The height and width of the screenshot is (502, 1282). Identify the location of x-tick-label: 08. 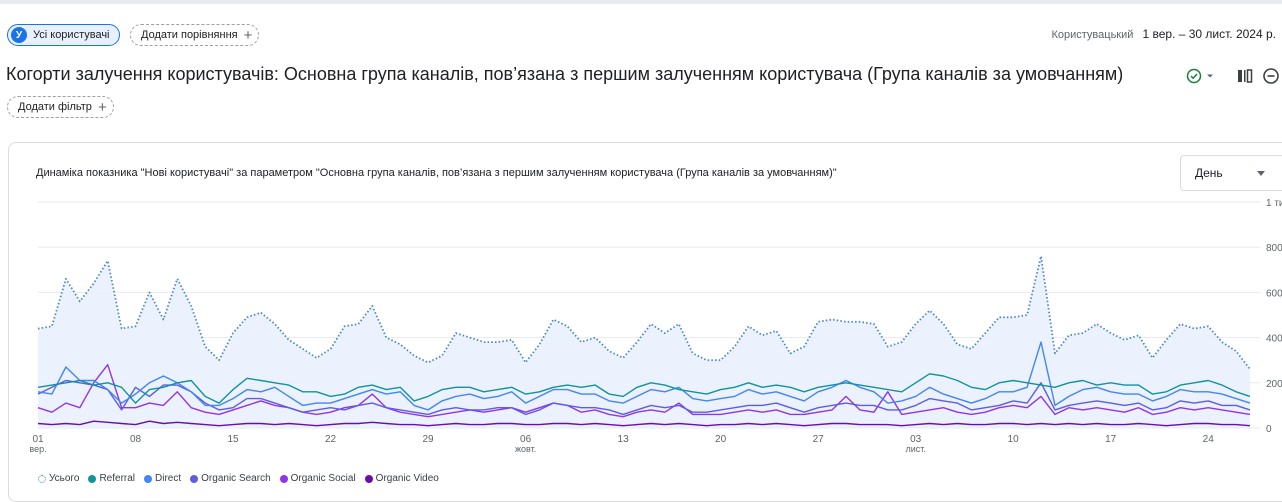
(136, 439).